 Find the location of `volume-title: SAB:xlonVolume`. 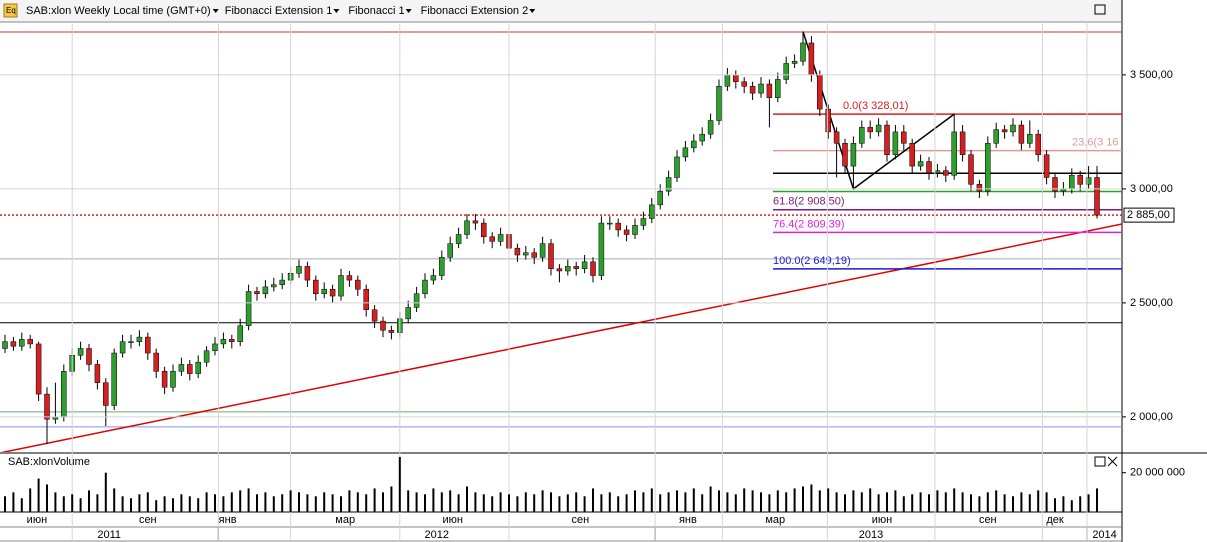

volume-title: SAB:xlonVolume is located at coordinates (49, 462).